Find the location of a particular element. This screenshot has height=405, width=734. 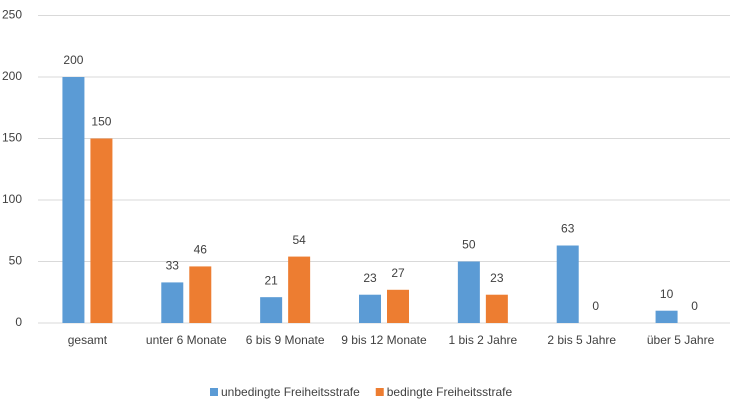

legend-label: bedingte Freiheitsstrafe is located at coordinates (450, 392).